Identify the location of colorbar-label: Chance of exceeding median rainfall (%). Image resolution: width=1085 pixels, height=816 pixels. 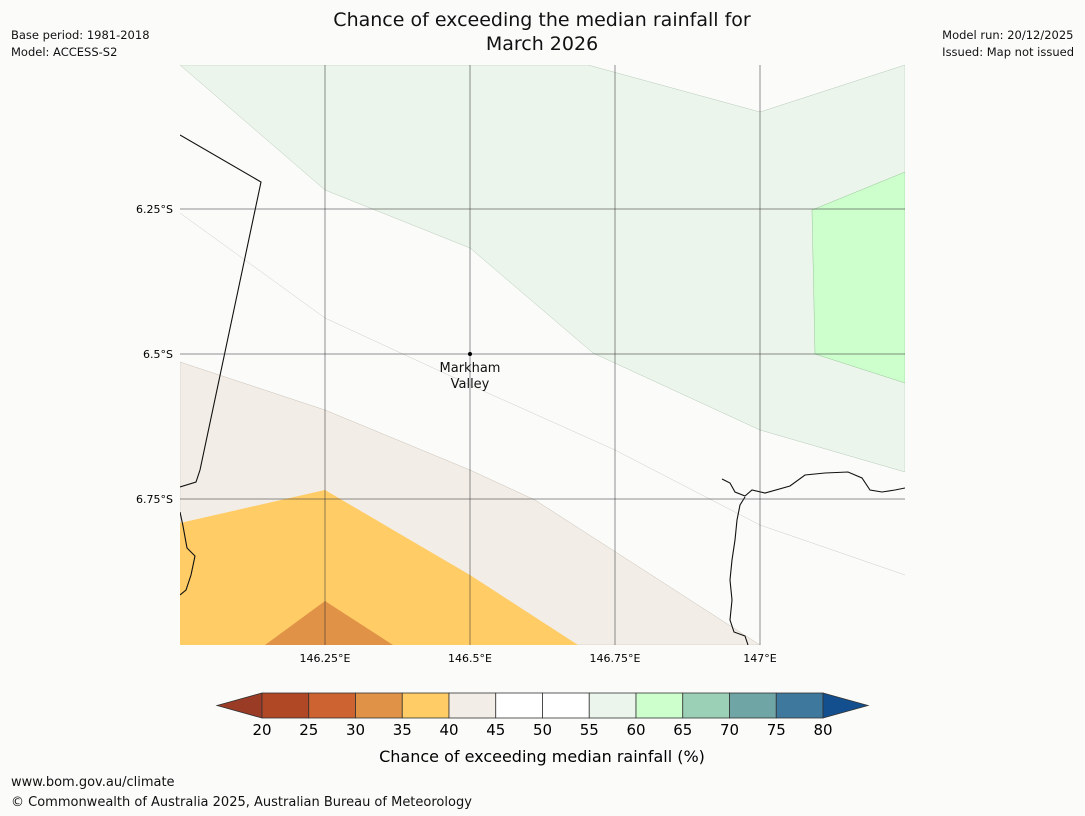
(542, 756).